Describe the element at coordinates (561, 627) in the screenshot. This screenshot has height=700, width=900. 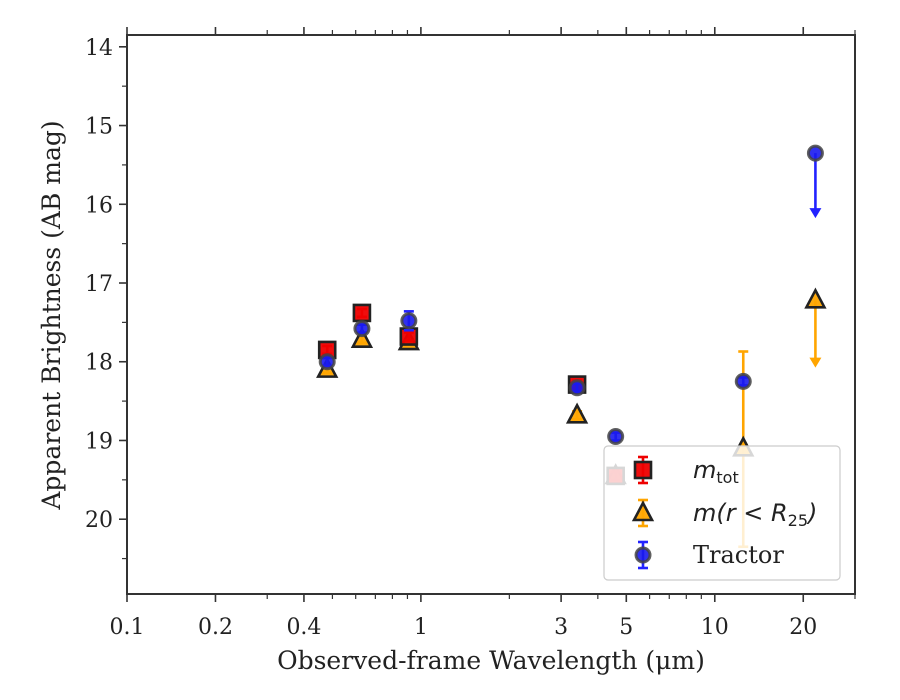
I see `x-tick-label: 3` at that location.